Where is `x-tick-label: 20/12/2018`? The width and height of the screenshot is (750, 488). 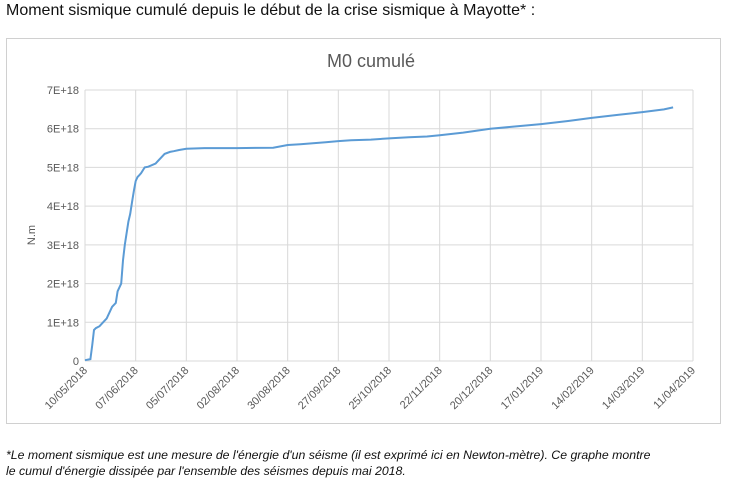
x-tick-label: 20/12/2018 is located at coordinates (471, 388).